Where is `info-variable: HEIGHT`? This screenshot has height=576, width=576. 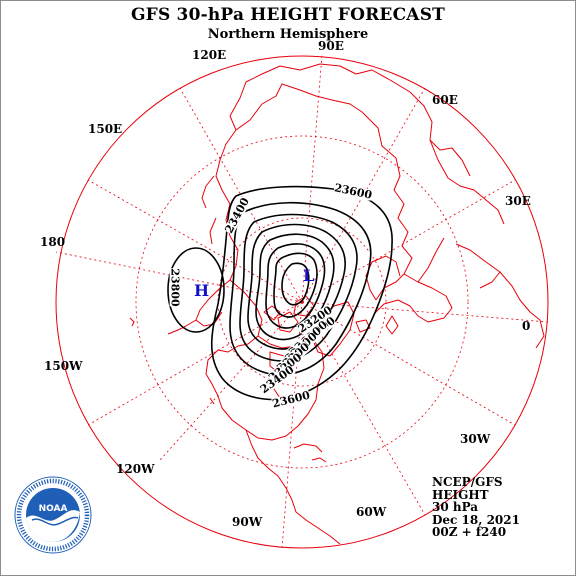
info-variable: HEIGHT is located at coordinates (460, 494).